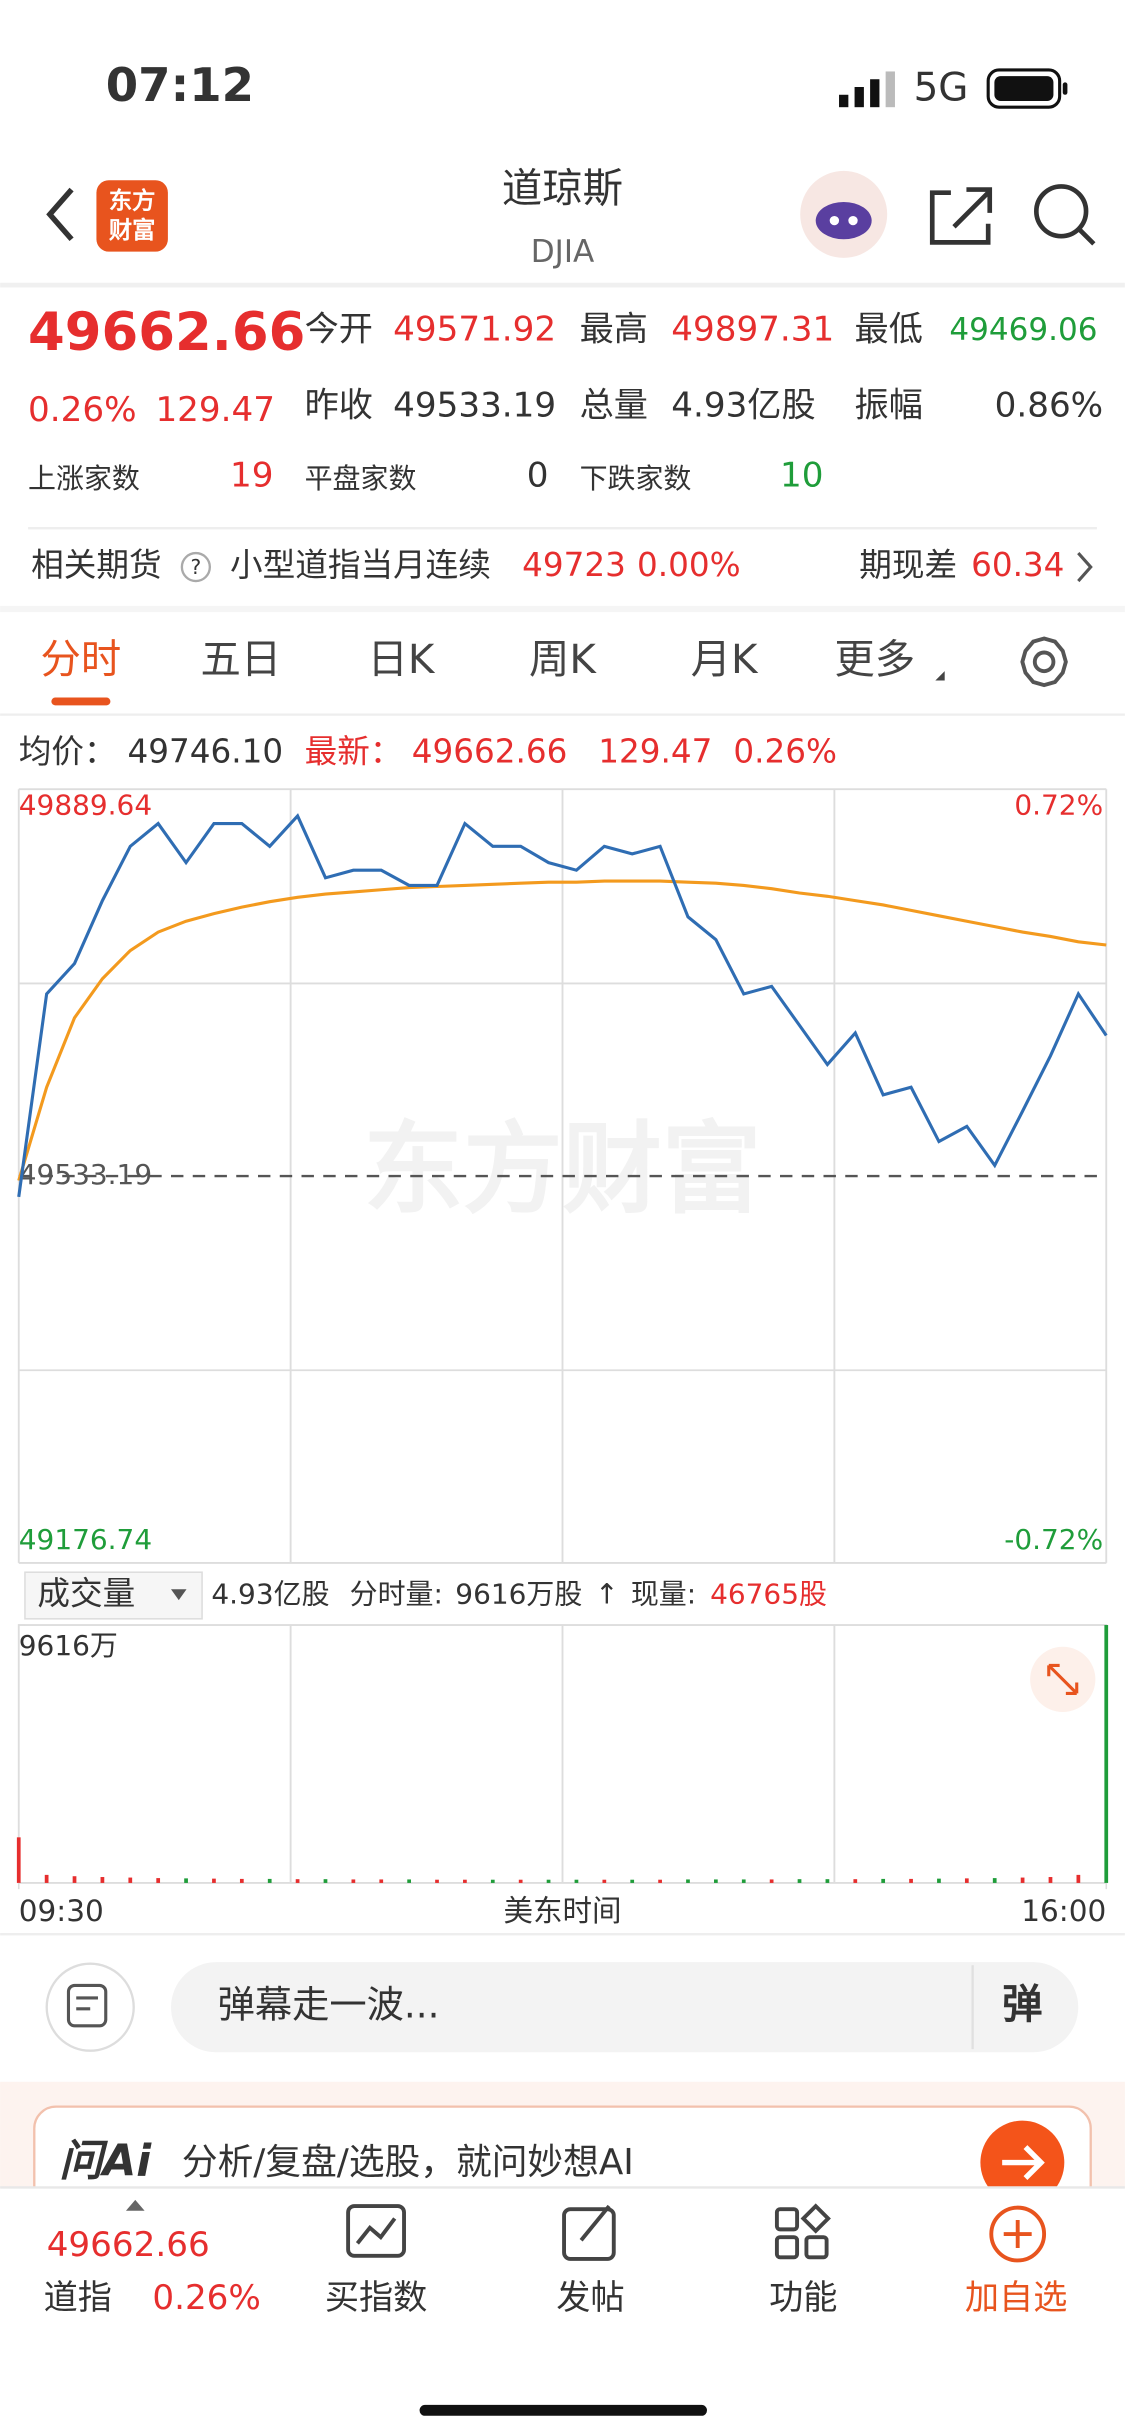  What do you see at coordinates (889, 329) in the screenshot?
I see `stat-label: 最低` at bounding box center [889, 329].